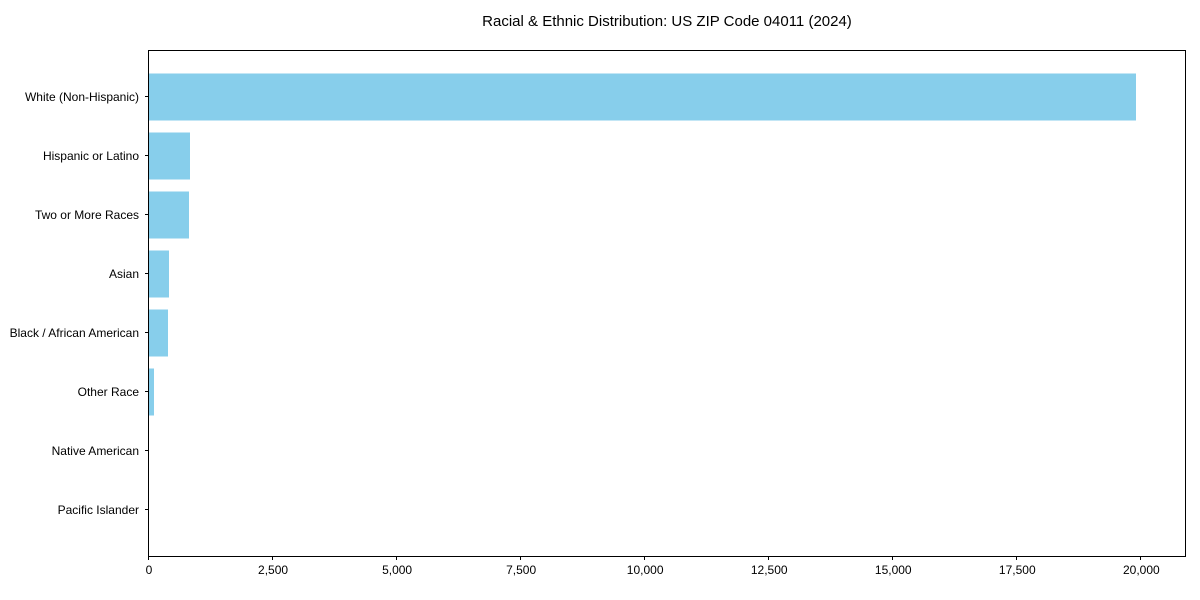  Describe the element at coordinates (769, 570) in the screenshot. I see `x-axis-tick-label: 12,500` at that location.